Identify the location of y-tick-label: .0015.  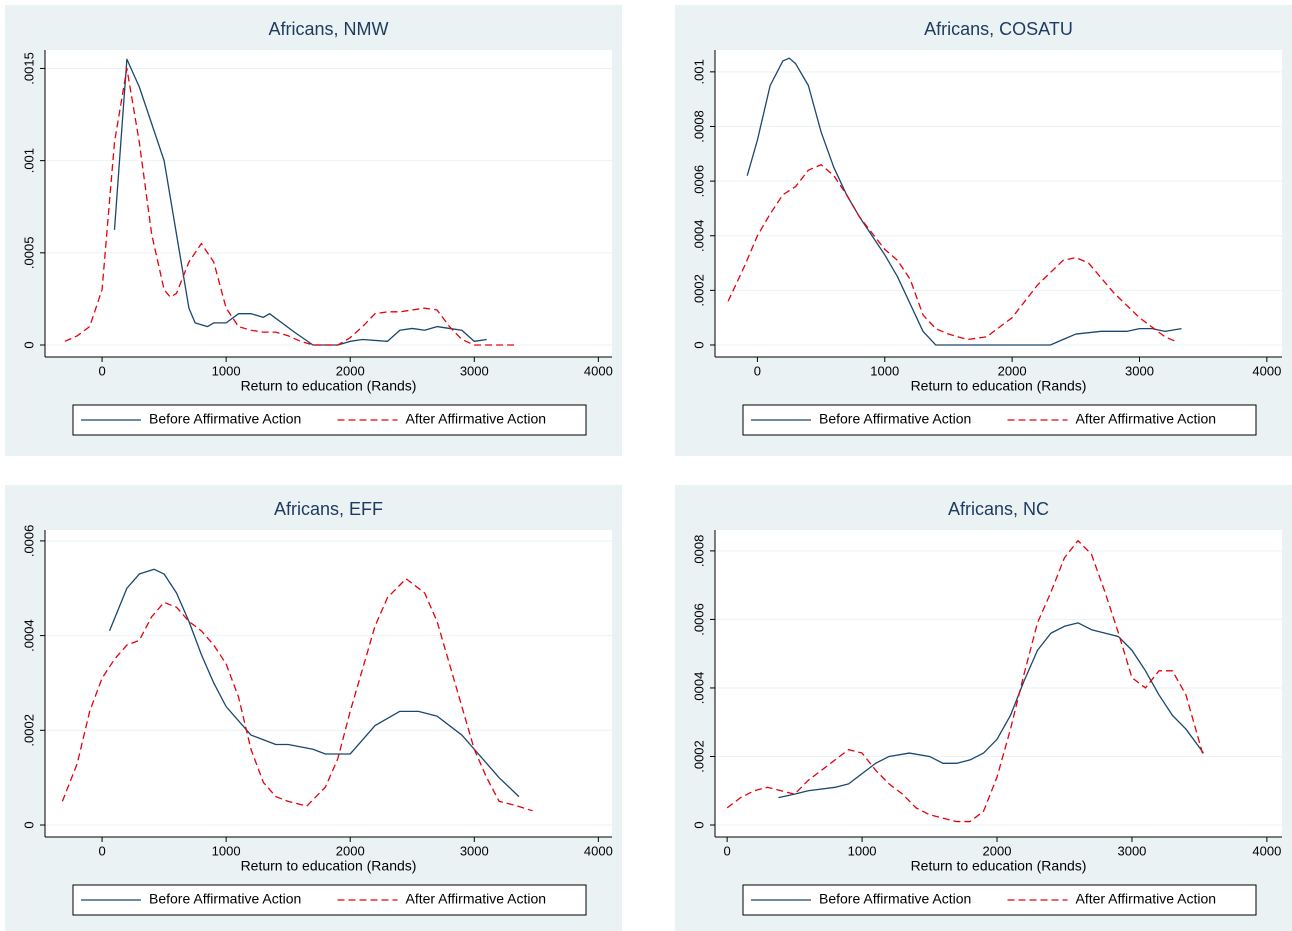
(28, 68).